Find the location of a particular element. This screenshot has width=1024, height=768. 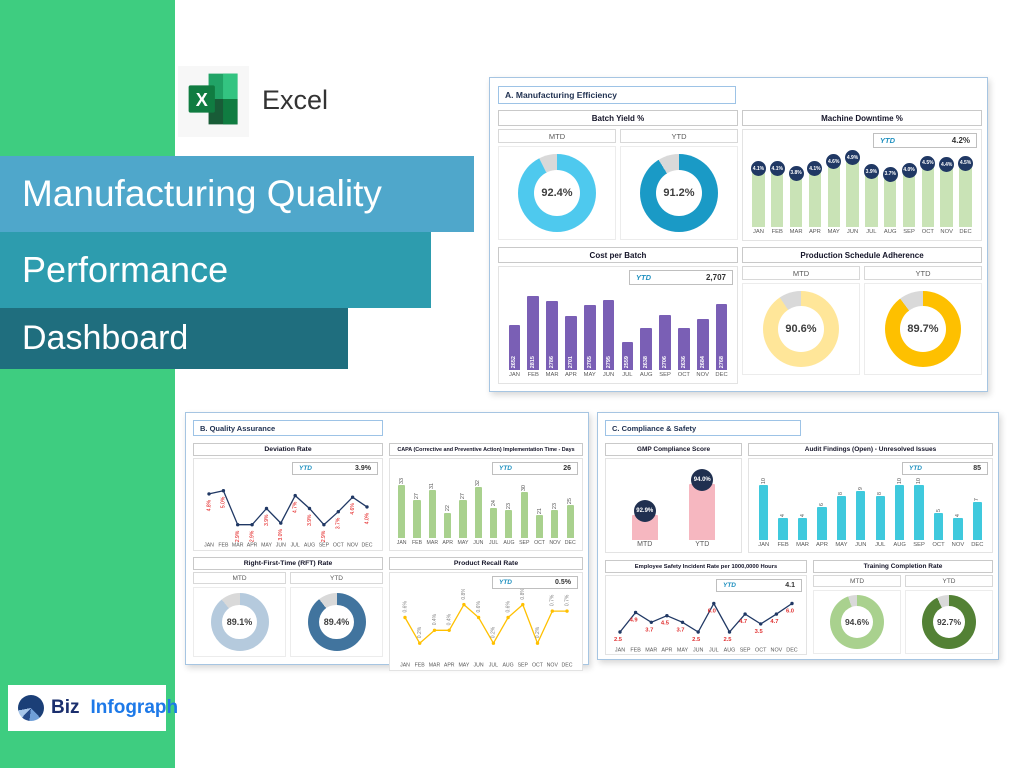

bar-column: 92.9% MTD is located at coordinates (645, 508).